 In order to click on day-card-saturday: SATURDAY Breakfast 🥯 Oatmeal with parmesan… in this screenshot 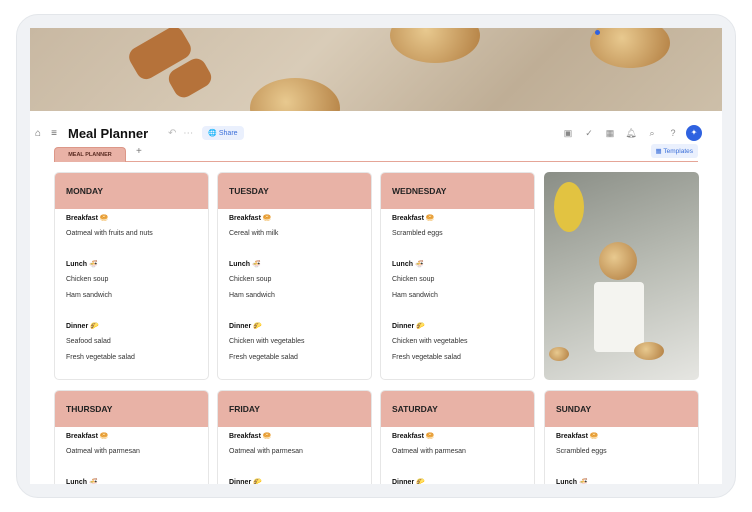, I will do `click(457, 437)`.